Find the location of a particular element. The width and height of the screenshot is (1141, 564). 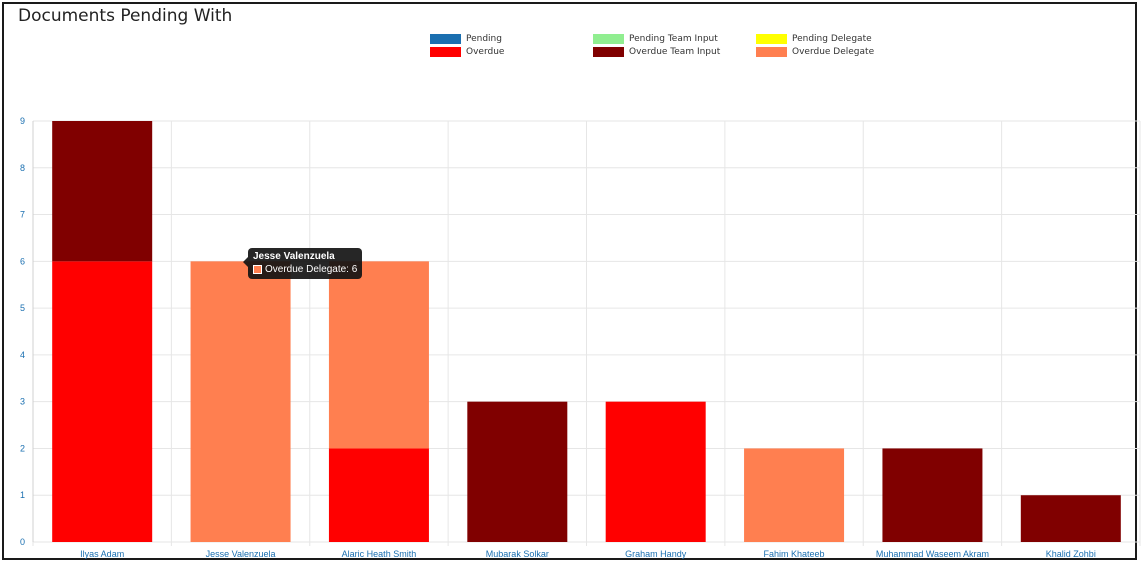

legend-item: Overdue is located at coordinates (467, 52).